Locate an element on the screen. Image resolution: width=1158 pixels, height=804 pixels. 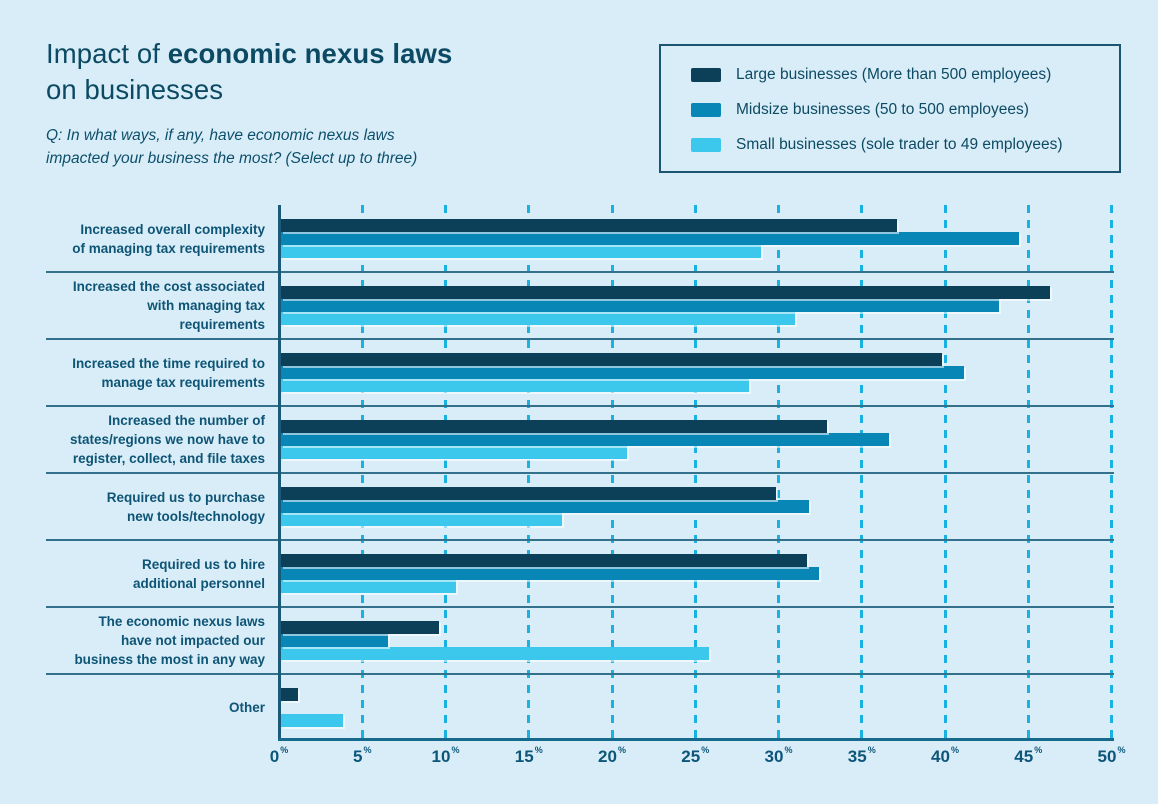
x-tick-label: 25% is located at coordinates (695, 755).